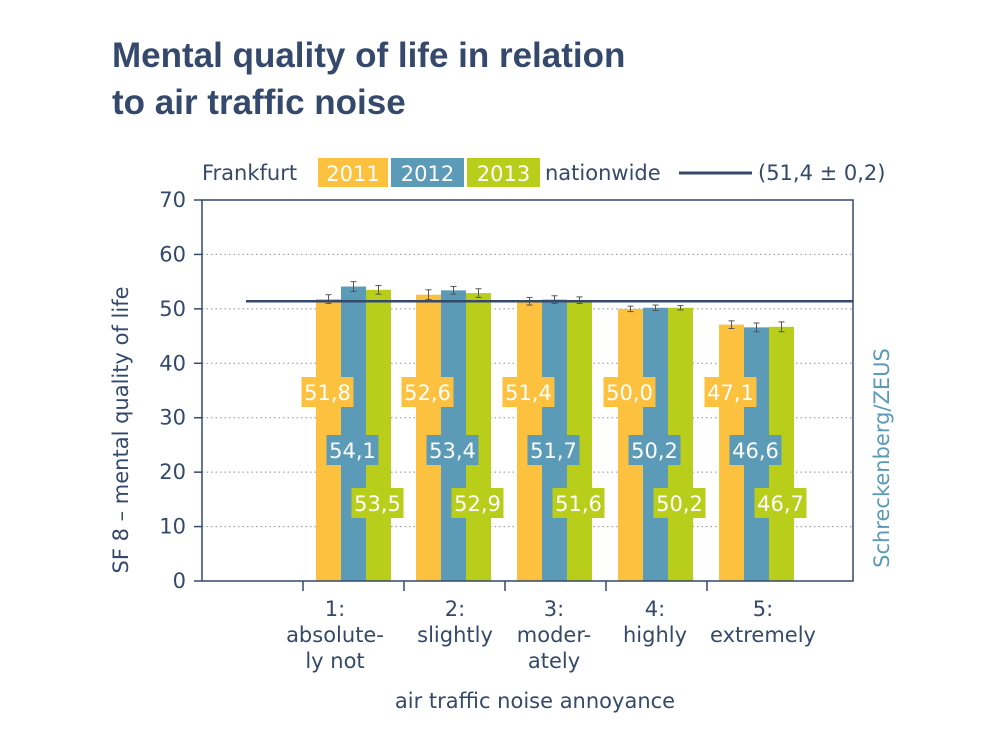 The width and height of the screenshot is (1000, 750). I want to click on data-label-2012: 54,1, so click(352, 451).